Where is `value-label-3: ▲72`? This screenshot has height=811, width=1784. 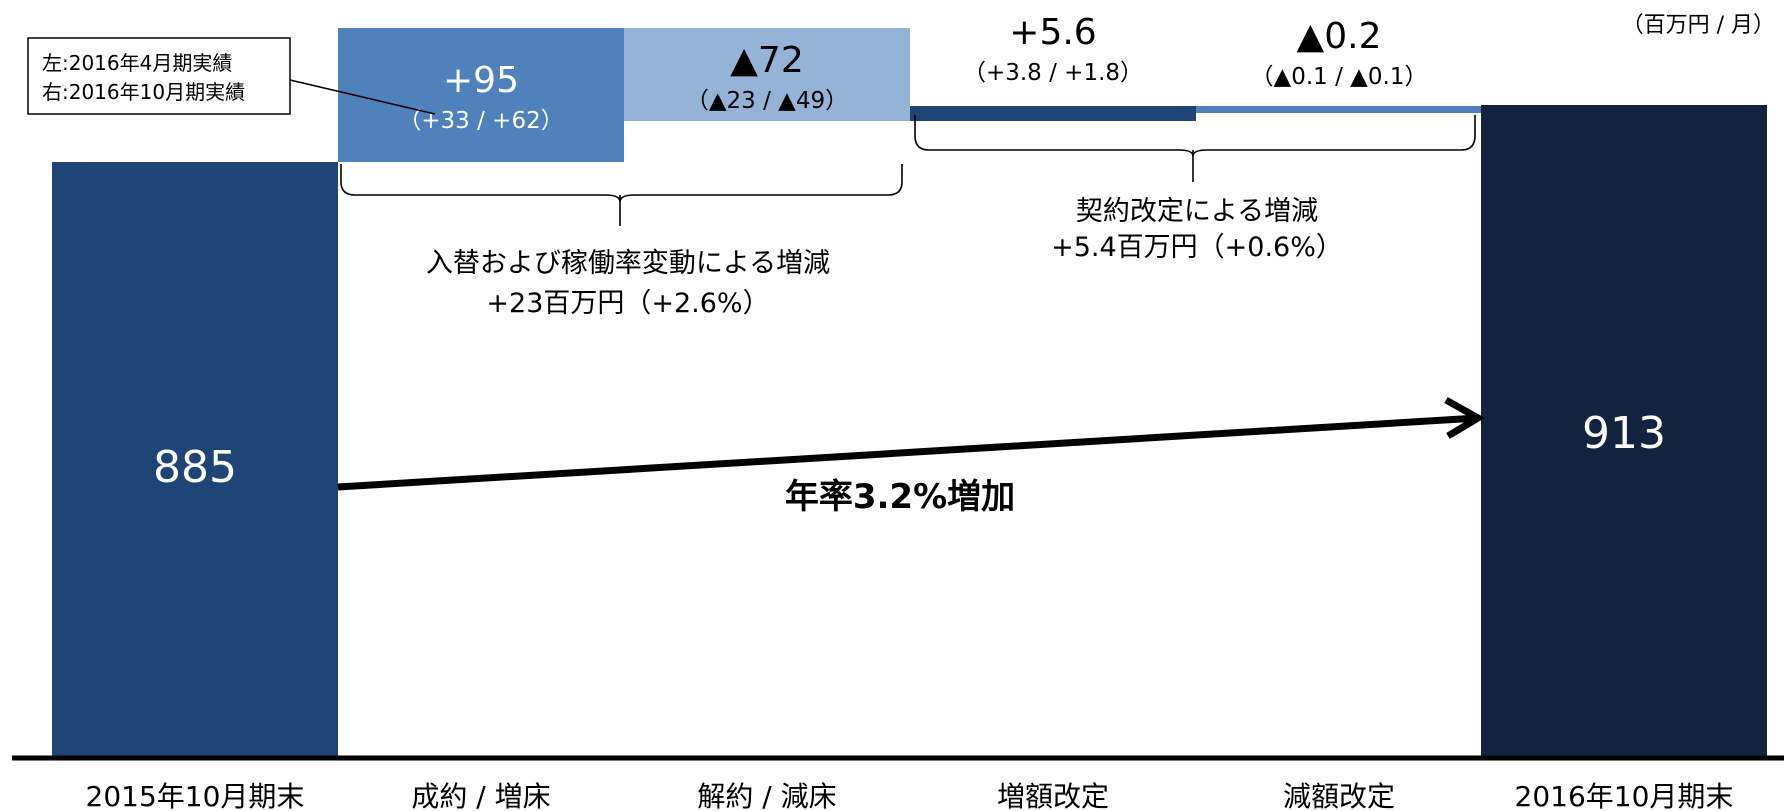
value-label-3: ▲72 is located at coordinates (767, 60).